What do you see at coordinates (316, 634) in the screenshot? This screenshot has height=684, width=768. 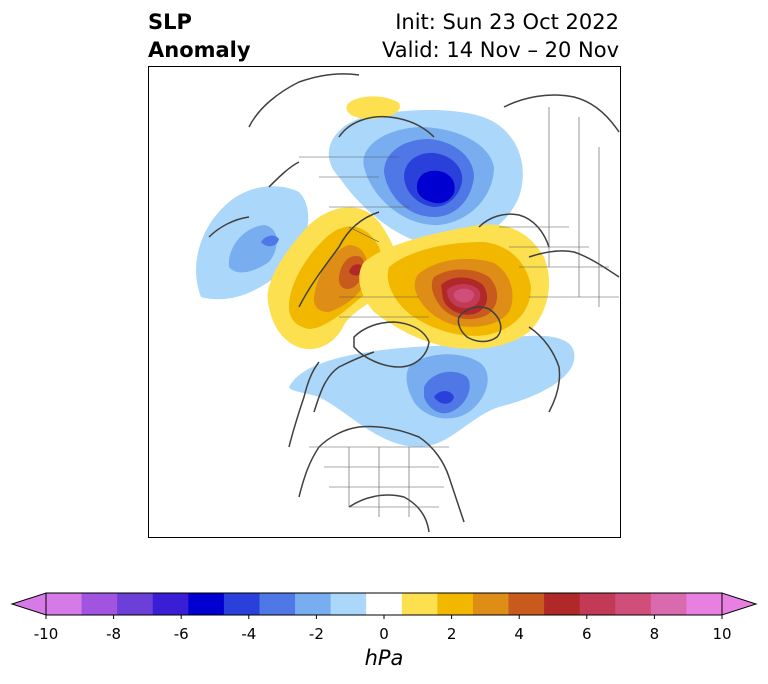 I see `colorbar-tick-label: -2` at bounding box center [316, 634].